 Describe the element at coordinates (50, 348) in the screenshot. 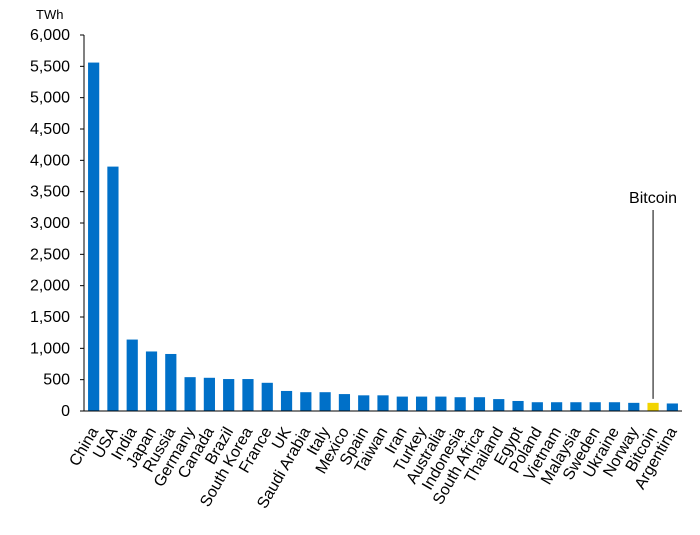

I see `y-tick-label: 1,000` at that location.